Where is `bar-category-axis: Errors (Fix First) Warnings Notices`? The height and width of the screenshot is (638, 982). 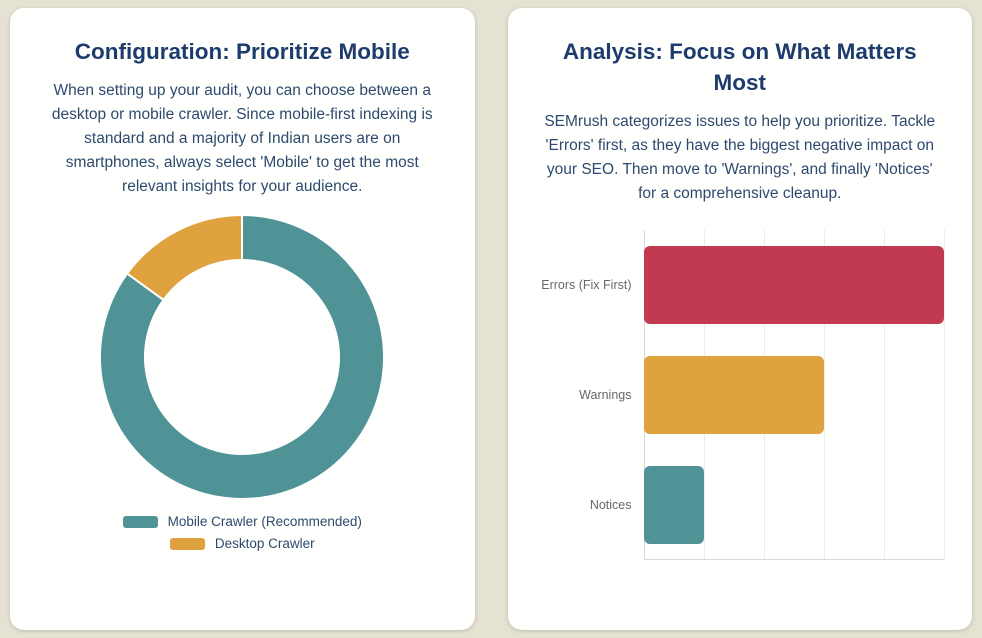 bar-category-axis: Errors (Fix First) Warnings Notices is located at coordinates (590, 395).